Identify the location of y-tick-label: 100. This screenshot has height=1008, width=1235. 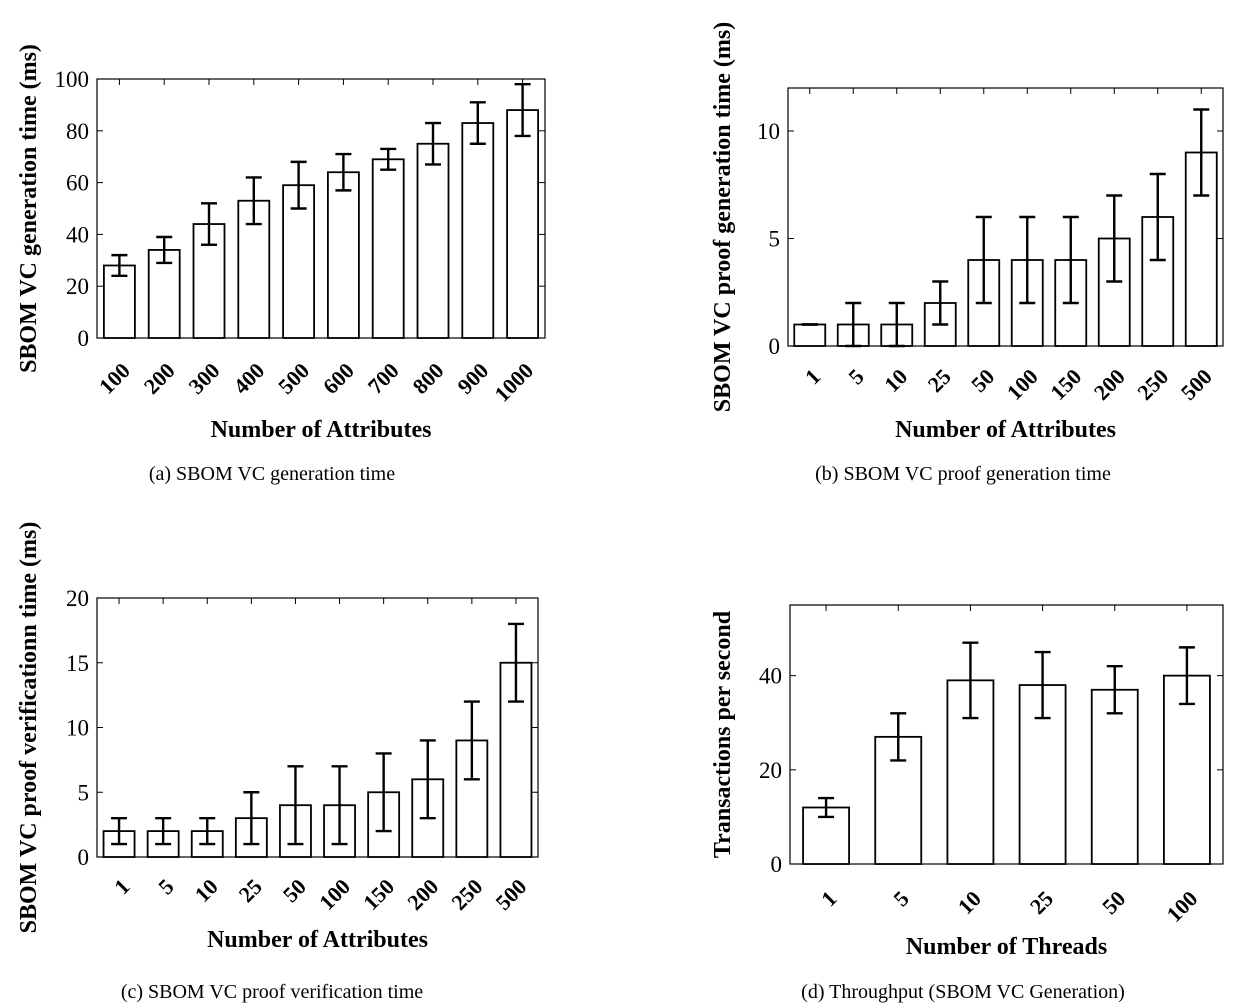
(72, 79).